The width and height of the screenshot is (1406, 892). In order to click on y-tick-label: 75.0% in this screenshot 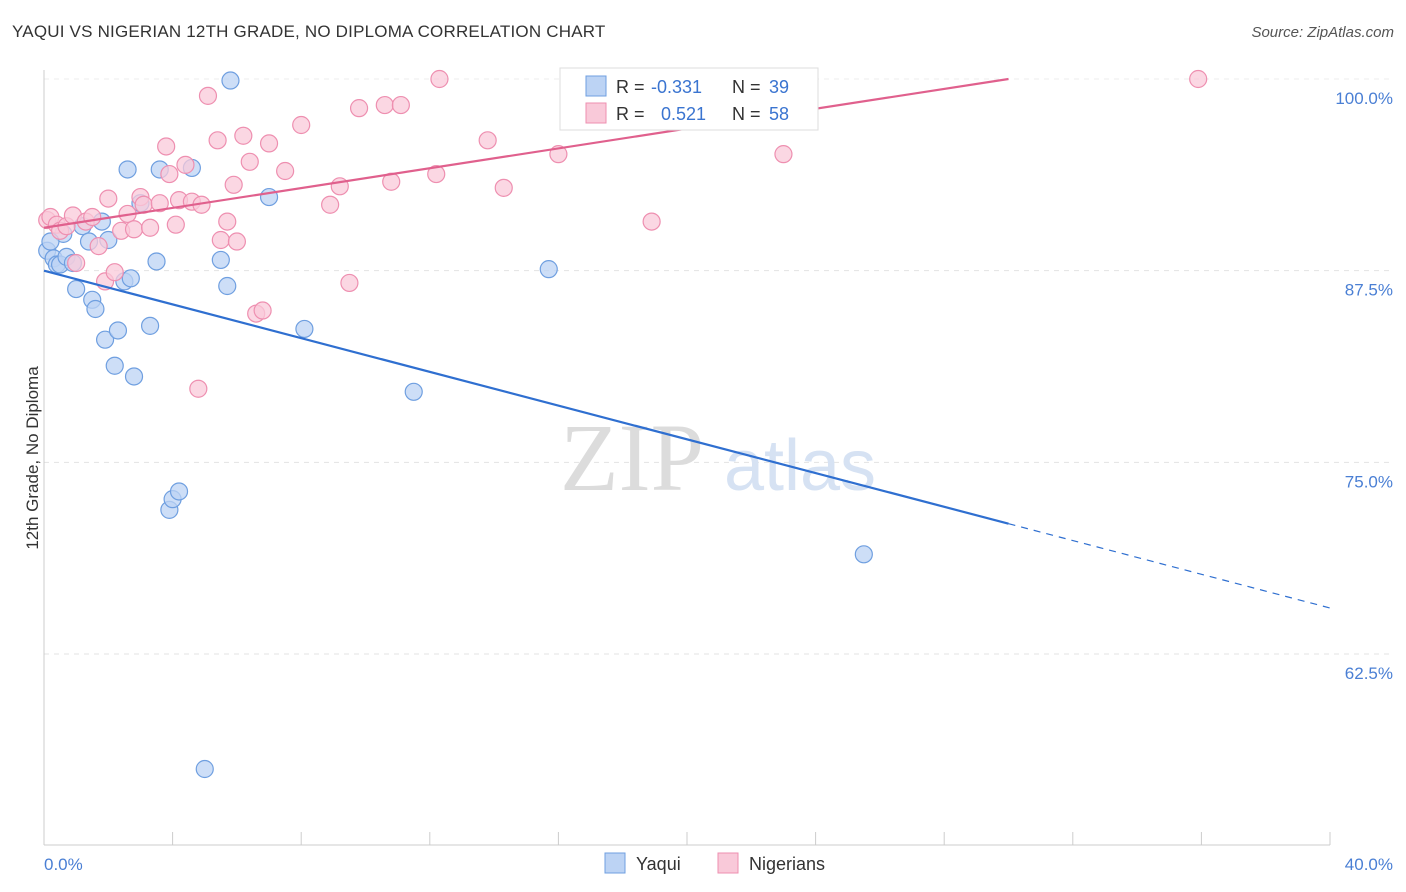, I will do `click(1369, 481)`.